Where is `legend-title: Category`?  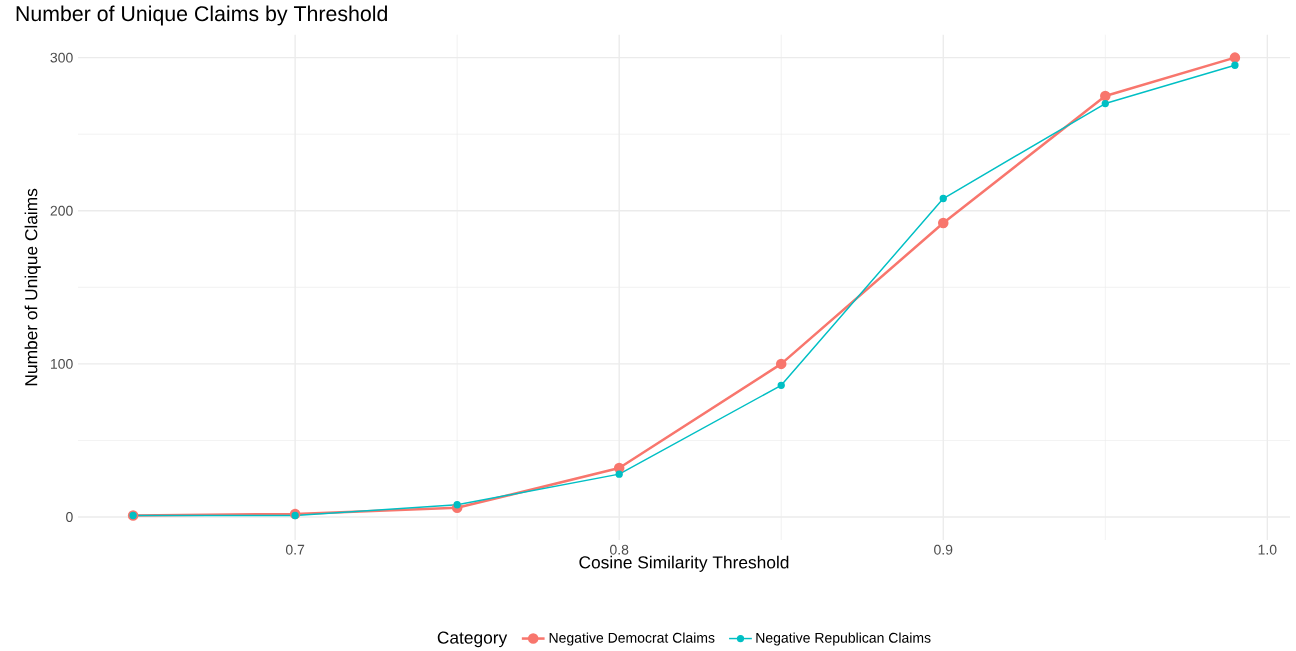 legend-title: Category is located at coordinates (472, 639).